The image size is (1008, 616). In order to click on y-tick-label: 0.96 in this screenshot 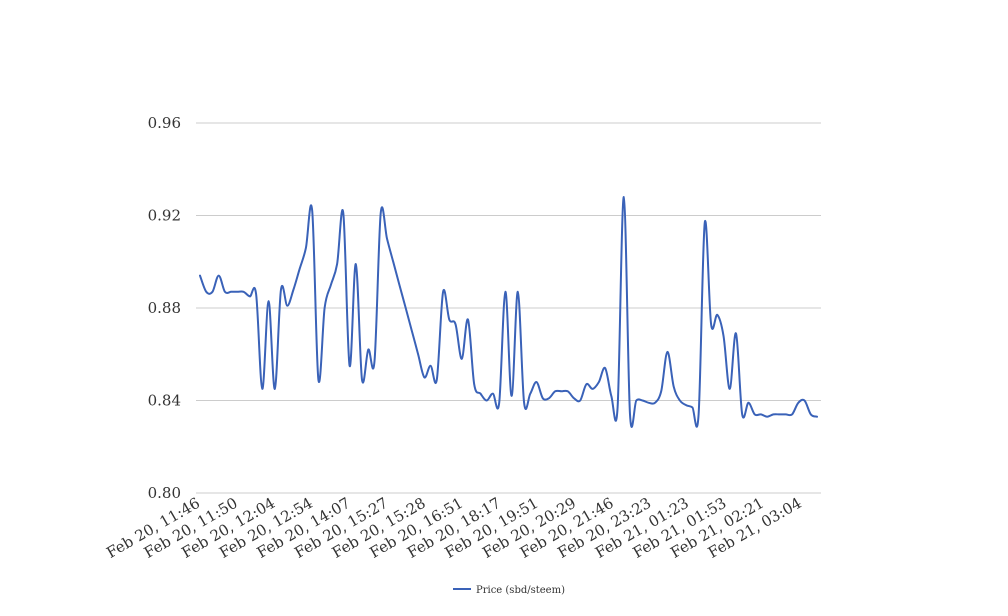, I will do `click(164, 123)`.